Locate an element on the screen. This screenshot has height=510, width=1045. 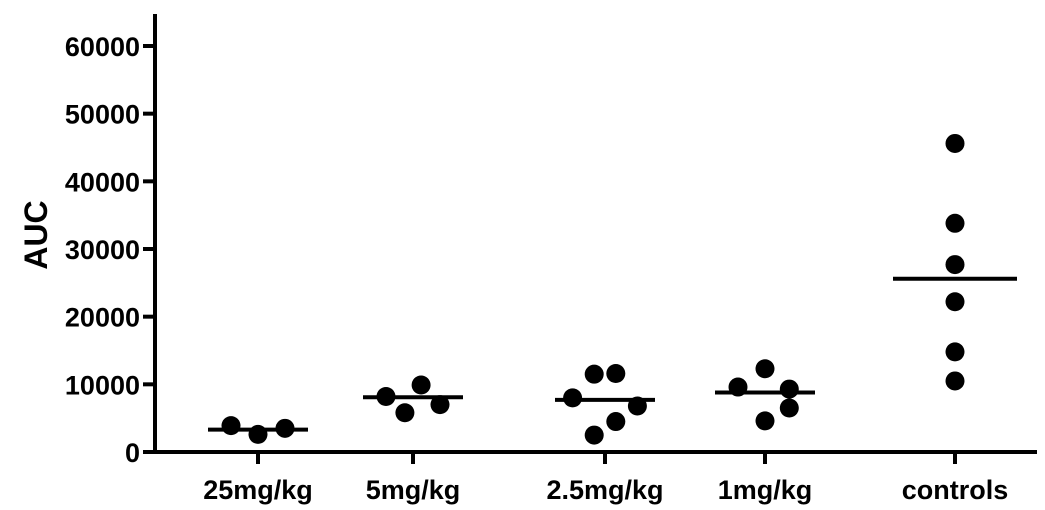
y-axis-title: AUC is located at coordinates (36, 234).